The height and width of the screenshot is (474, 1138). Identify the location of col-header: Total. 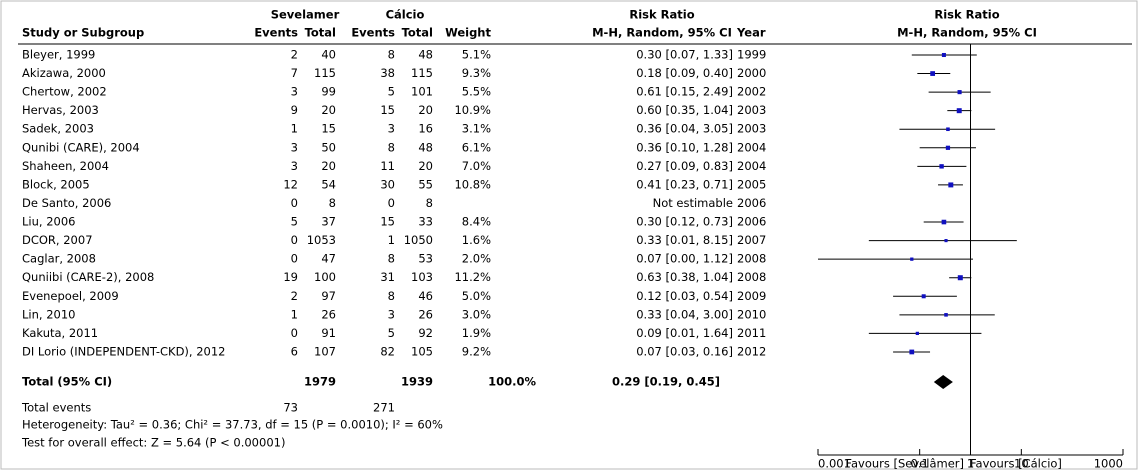
(320, 33).